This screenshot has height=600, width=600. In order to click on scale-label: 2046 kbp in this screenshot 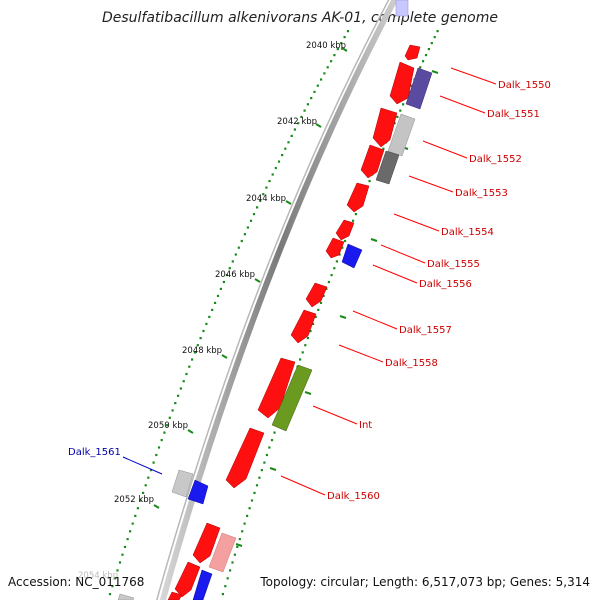, I will do `click(235, 275)`.